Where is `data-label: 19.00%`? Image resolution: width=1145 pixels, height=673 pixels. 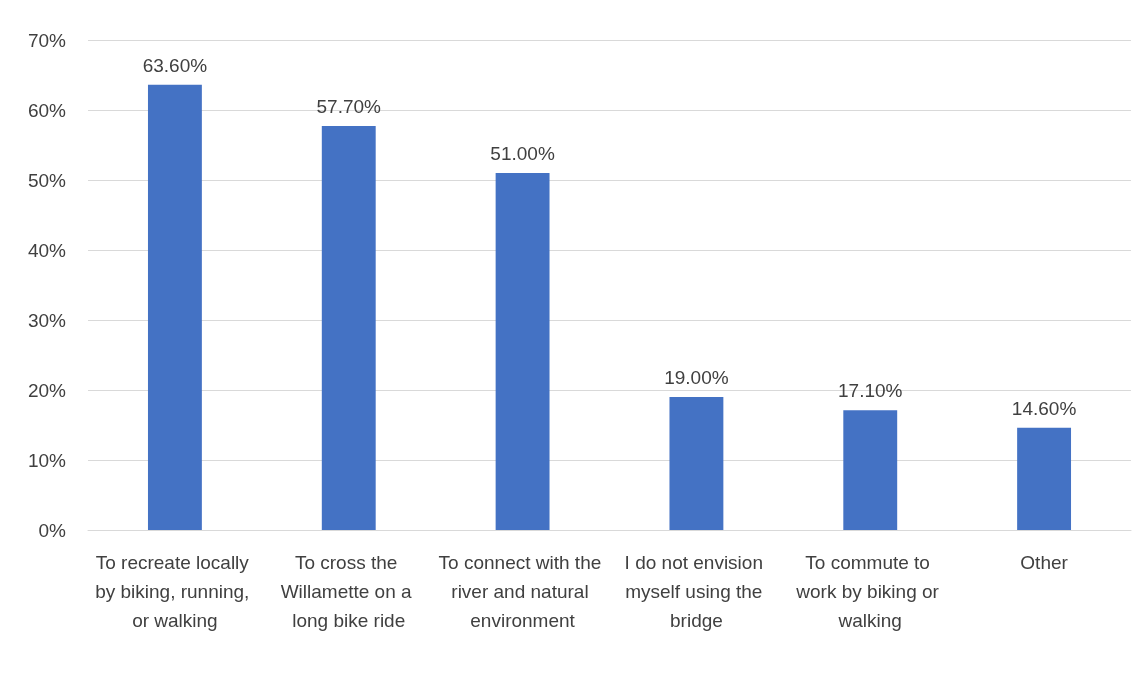
data-label: 19.00% is located at coordinates (696, 377).